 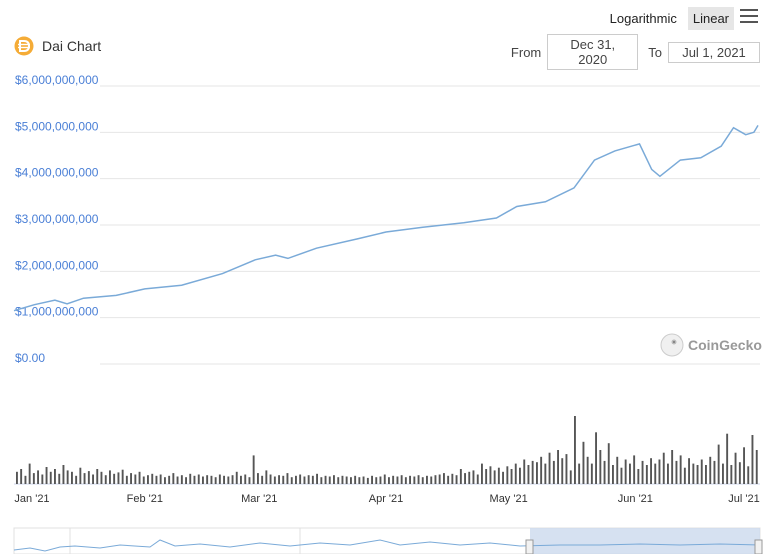 I want to click on linear-button: Linear, so click(x=710, y=18).